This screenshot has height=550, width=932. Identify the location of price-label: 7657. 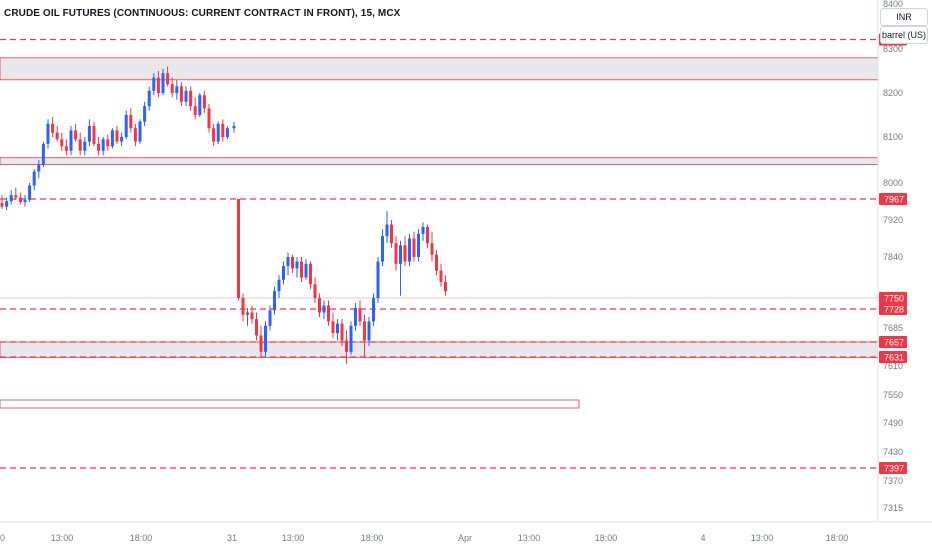
(894, 343).